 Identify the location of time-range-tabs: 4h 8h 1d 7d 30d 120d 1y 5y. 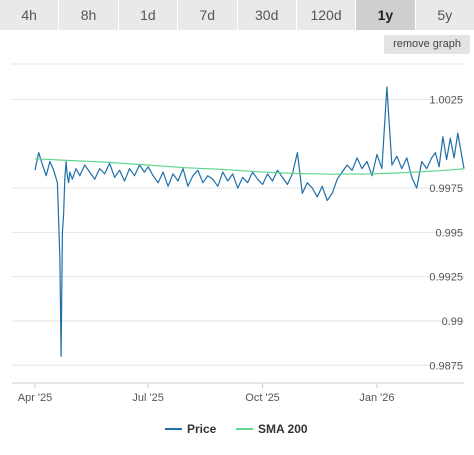
(237, 15).